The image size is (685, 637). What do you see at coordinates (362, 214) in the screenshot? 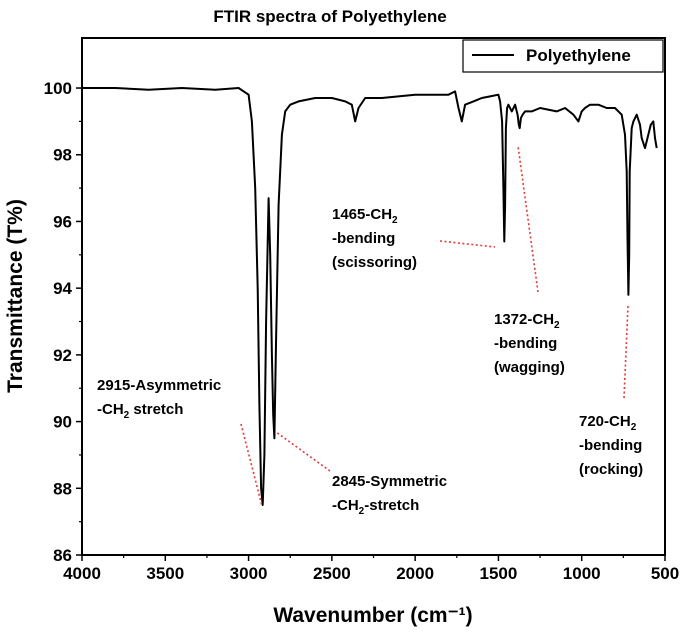
I see `annotation-text: 1465-CH` at bounding box center [362, 214].